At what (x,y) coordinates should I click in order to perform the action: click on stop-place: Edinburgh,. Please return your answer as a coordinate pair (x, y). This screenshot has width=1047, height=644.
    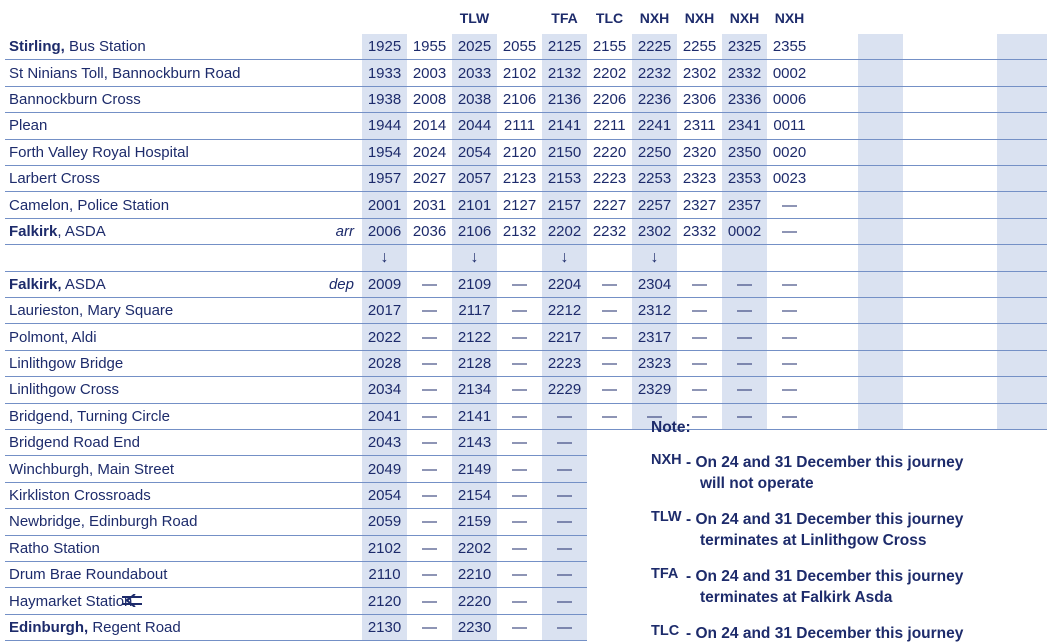
    Looking at the image, I should click on (49, 627).